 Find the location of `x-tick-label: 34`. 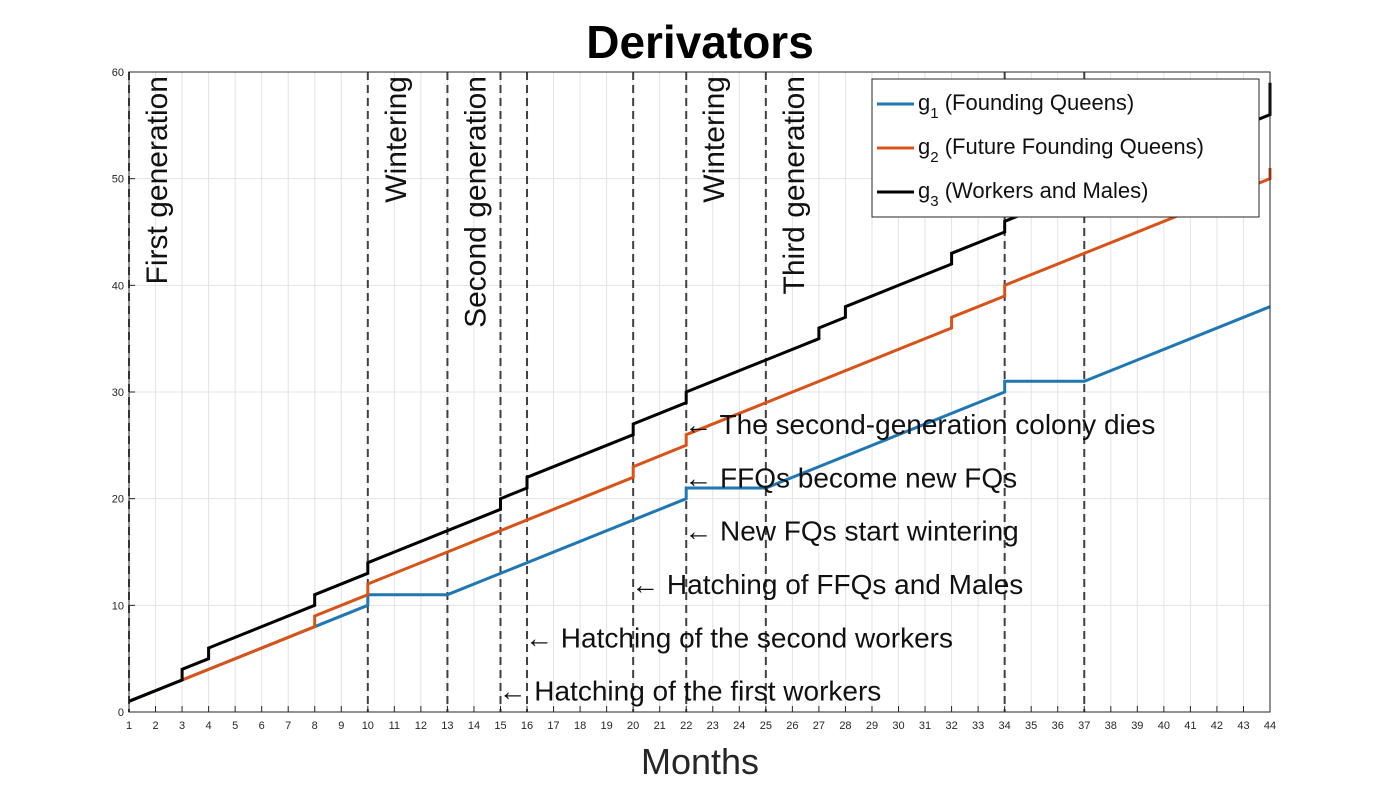

x-tick-label: 34 is located at coordinates (1005, 726).